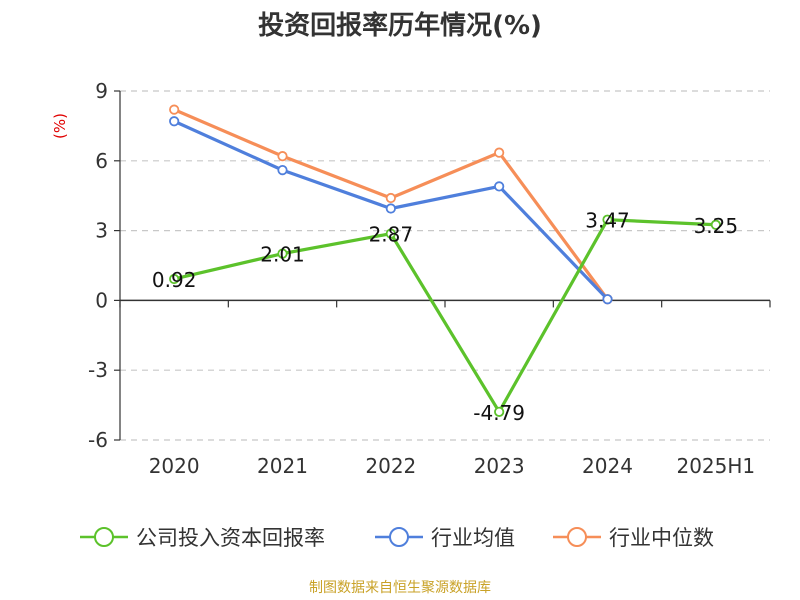 Image resolution: width=800 pixels, height=600 pixels. What do you see at coordinates (473, 538) in the screenshot?
I see `legend-label: 行业均值` at bounding box center [473, 538].